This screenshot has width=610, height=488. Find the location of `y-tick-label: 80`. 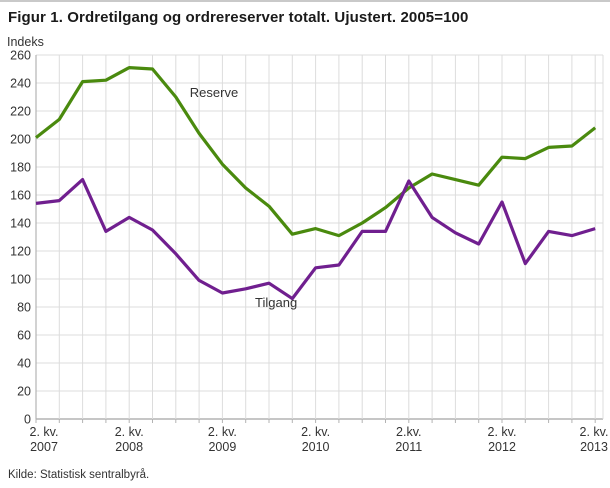

y-tick-label: 80 is located at coordinates (24, 308).